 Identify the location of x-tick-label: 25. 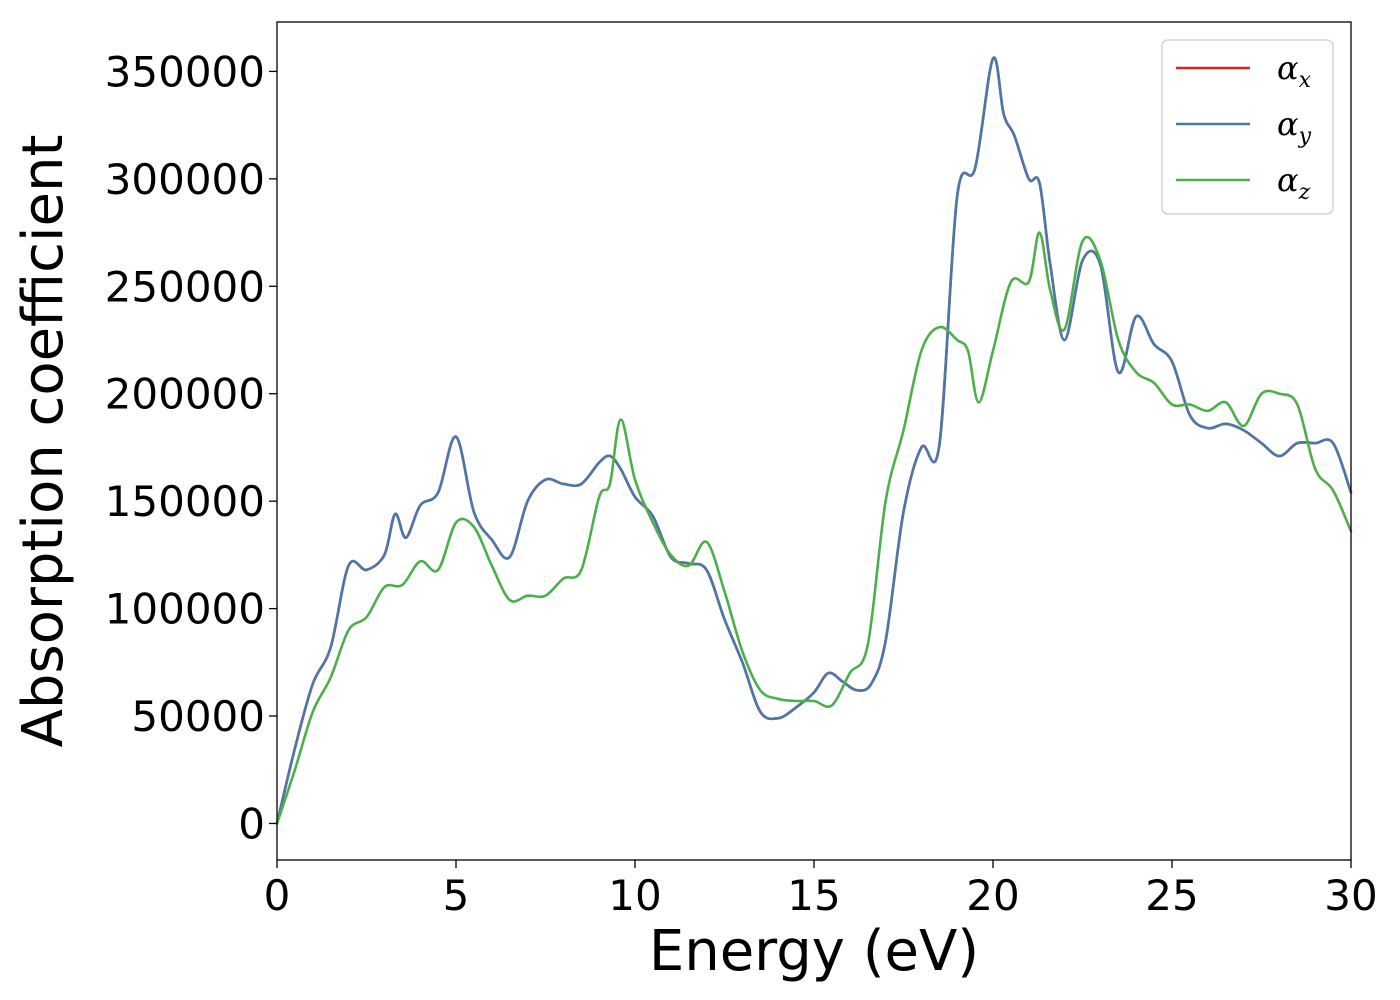
(1171, 895).